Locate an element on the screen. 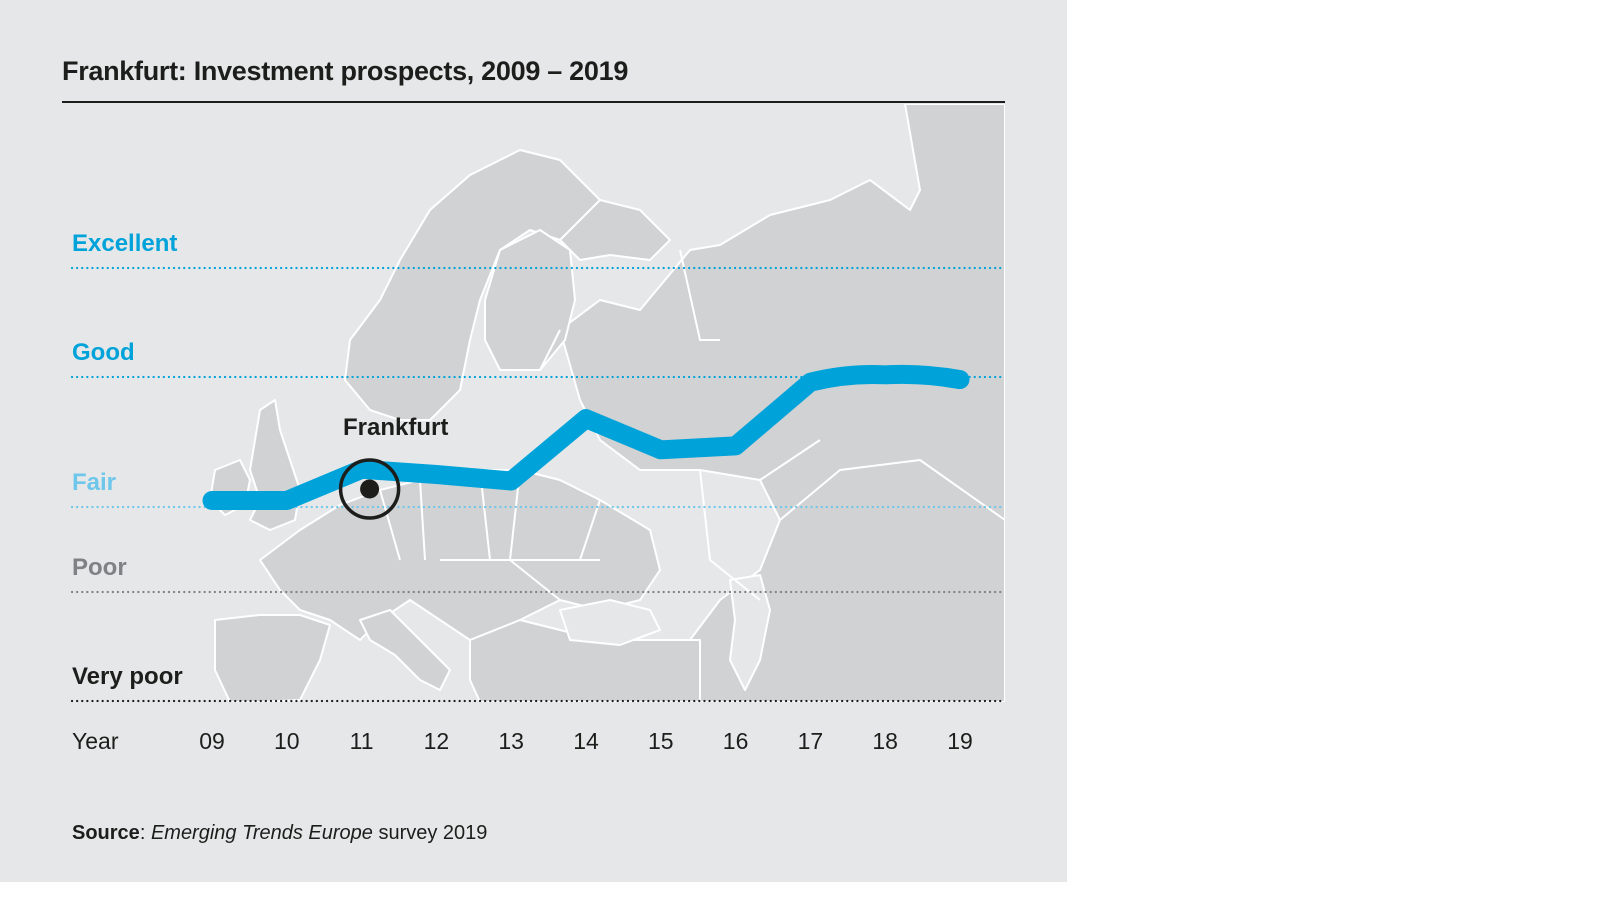 This screenshot has width=1600, height=900. frankfurt-annotation: Frankfurt is located at coordinates (396, 427).